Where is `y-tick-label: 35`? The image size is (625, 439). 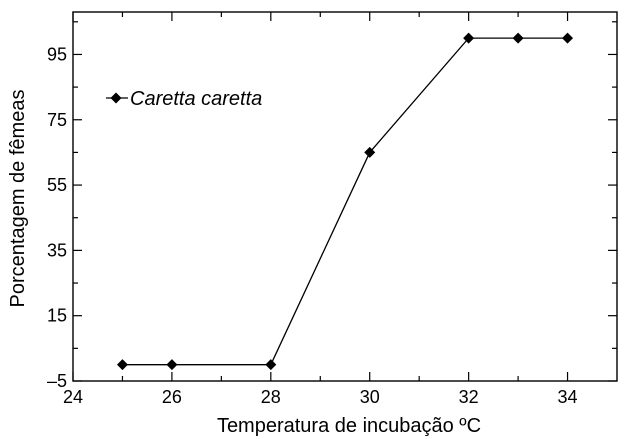
y-tick-label: 35 is located at coordinates (57, 250).